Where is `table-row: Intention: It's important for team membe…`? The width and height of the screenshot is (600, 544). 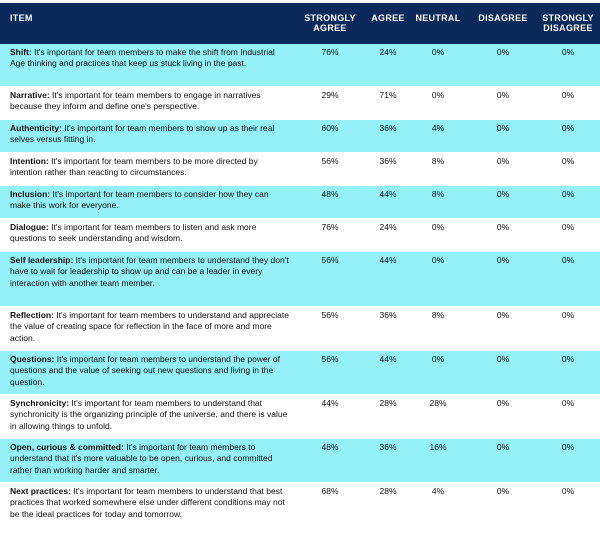 table-row: Intention: It's important for team membe… is located at coordinates (300, 169).